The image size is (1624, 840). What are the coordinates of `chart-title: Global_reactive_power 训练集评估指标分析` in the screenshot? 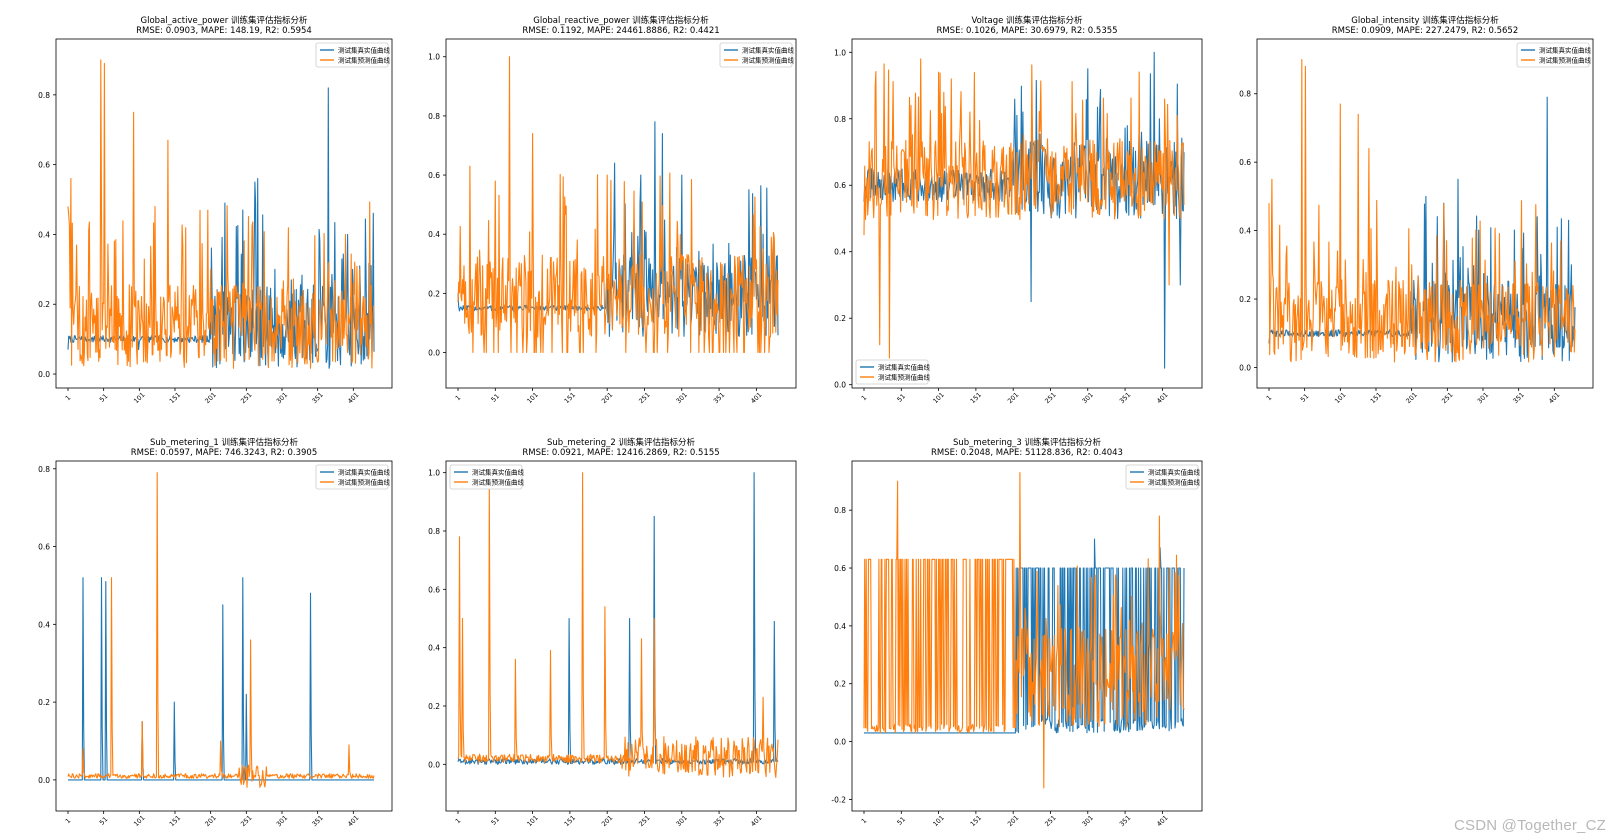 It's located at (621, 20).